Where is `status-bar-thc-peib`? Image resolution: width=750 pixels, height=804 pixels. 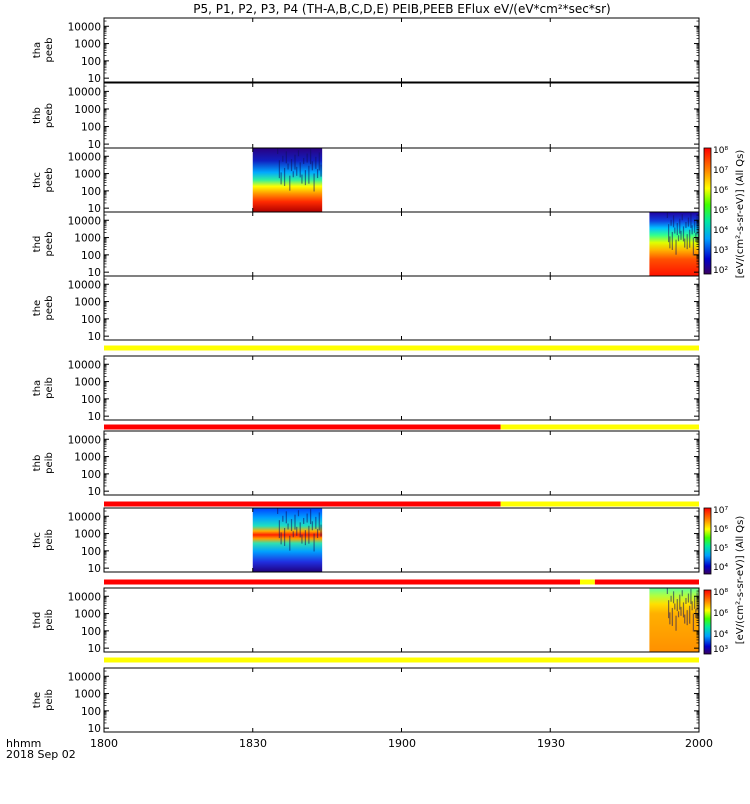
status-bar-thc-peib is located at coordinates (401, 582).